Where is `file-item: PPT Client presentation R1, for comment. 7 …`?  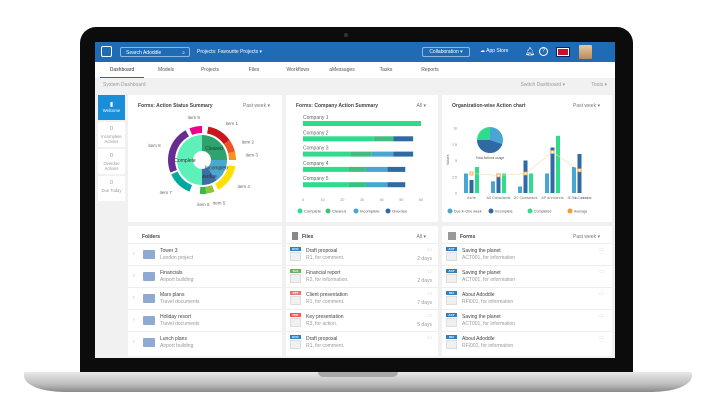 file-item: PPT Client presentation R1, for comment. 7 … is located at coordinates (362, 298).